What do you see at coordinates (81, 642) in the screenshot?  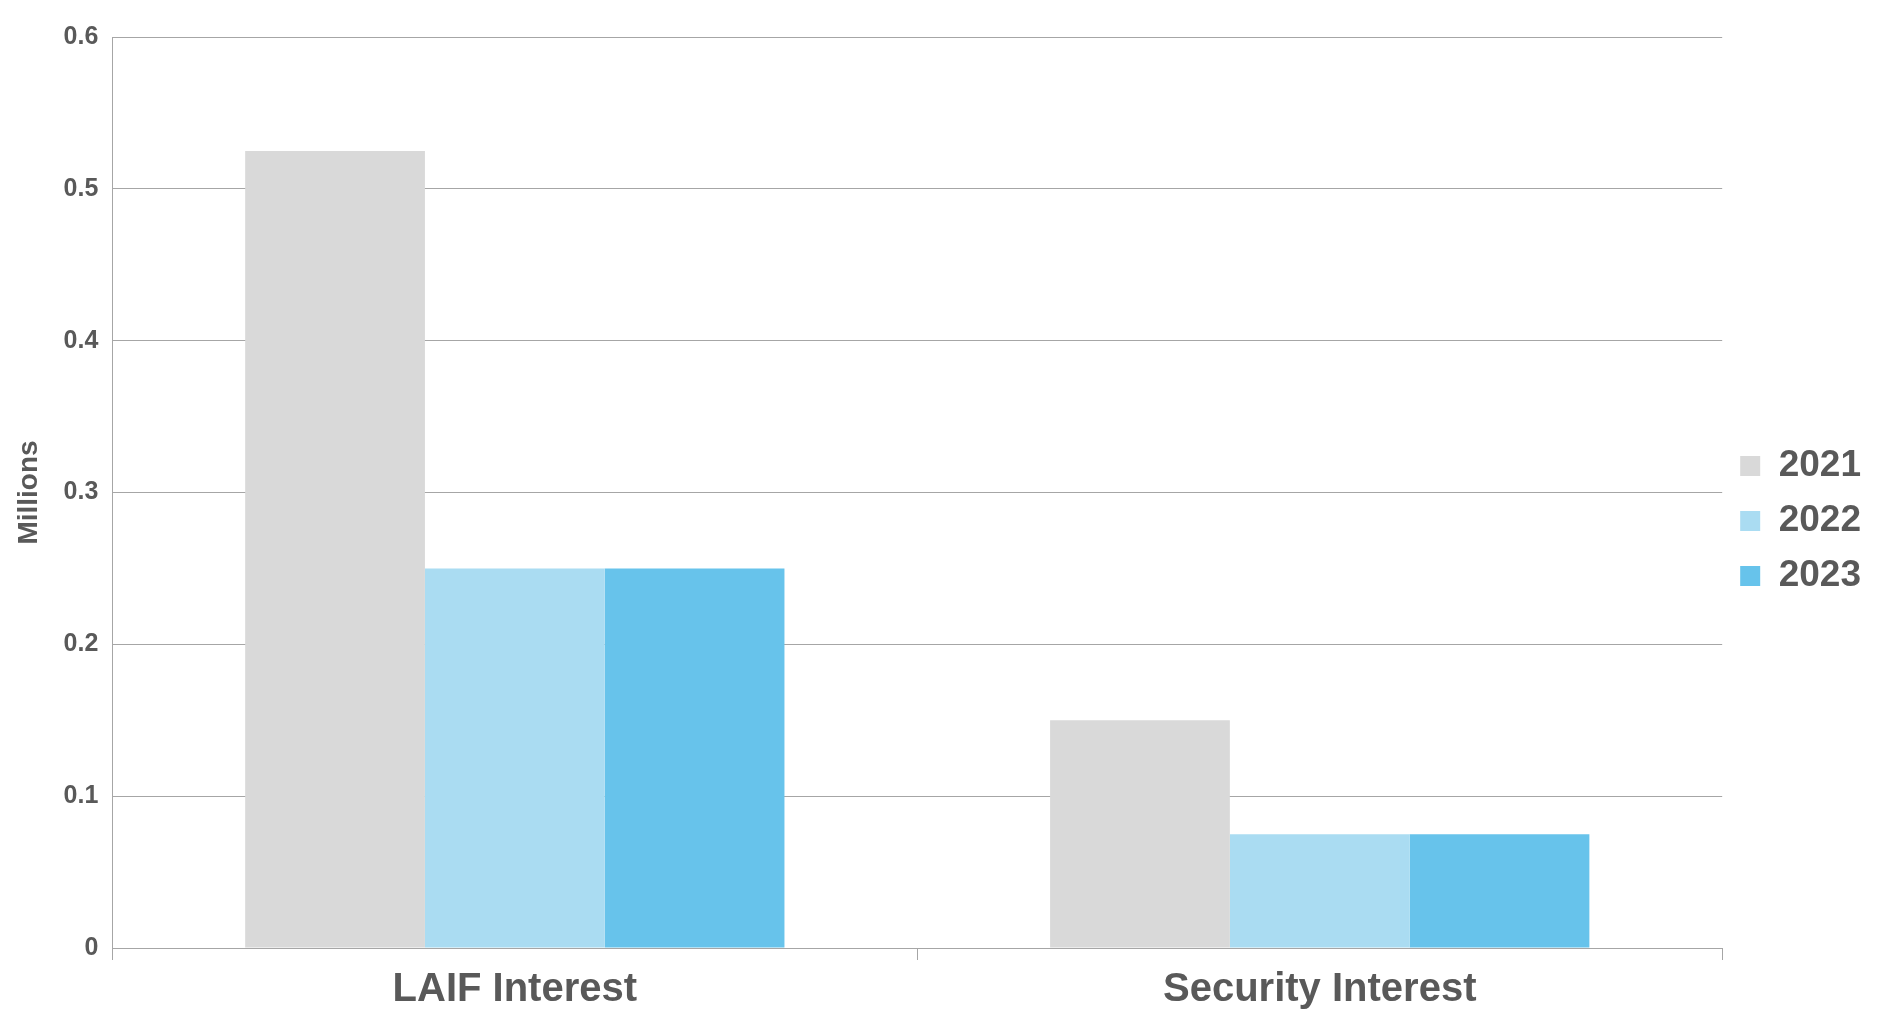 I see `y-tick-label: 0.2` at bounding box center [81, 642].